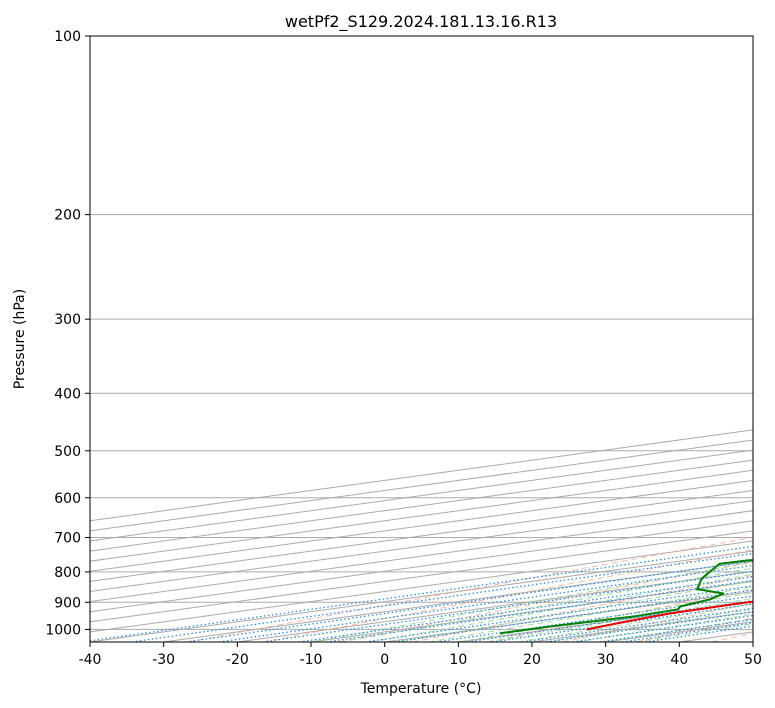  I want to click on x-tick-label: -40, so click(90, 660).